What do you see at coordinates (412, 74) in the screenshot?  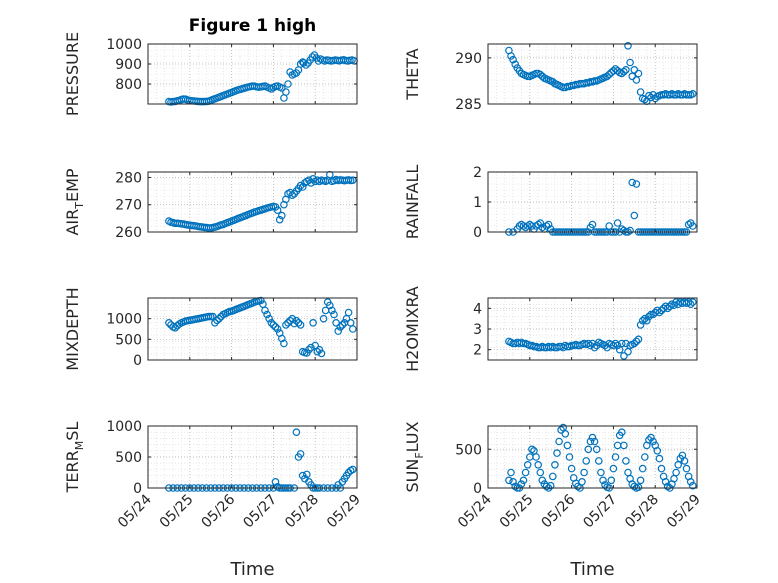 I see `y-axis-label: THETA` at bounding box center [412, 74].